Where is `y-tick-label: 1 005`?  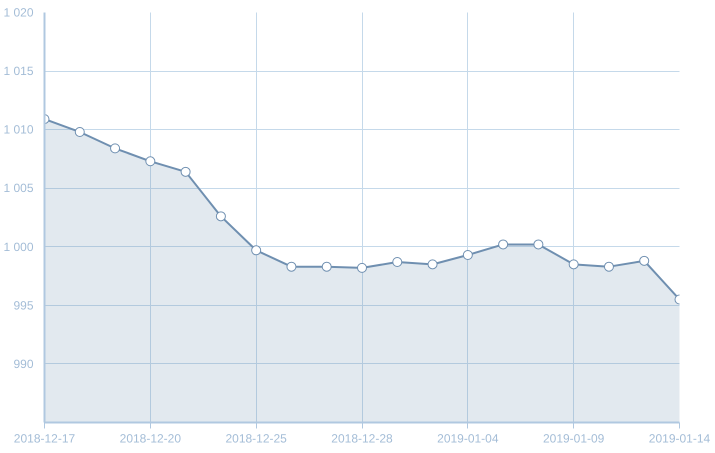
y-tick-label: 1 005 is located at coordinates (18, 188).